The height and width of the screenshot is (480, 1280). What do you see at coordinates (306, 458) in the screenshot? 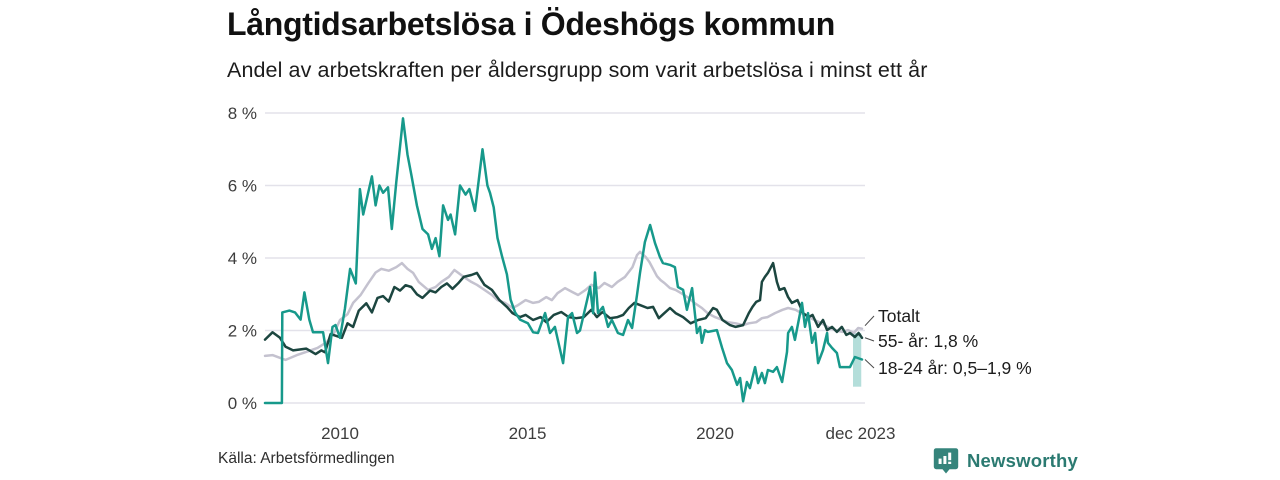
I see `source-note: Källa: Arbetsförmedlingen` at bounding box center [306, 458].